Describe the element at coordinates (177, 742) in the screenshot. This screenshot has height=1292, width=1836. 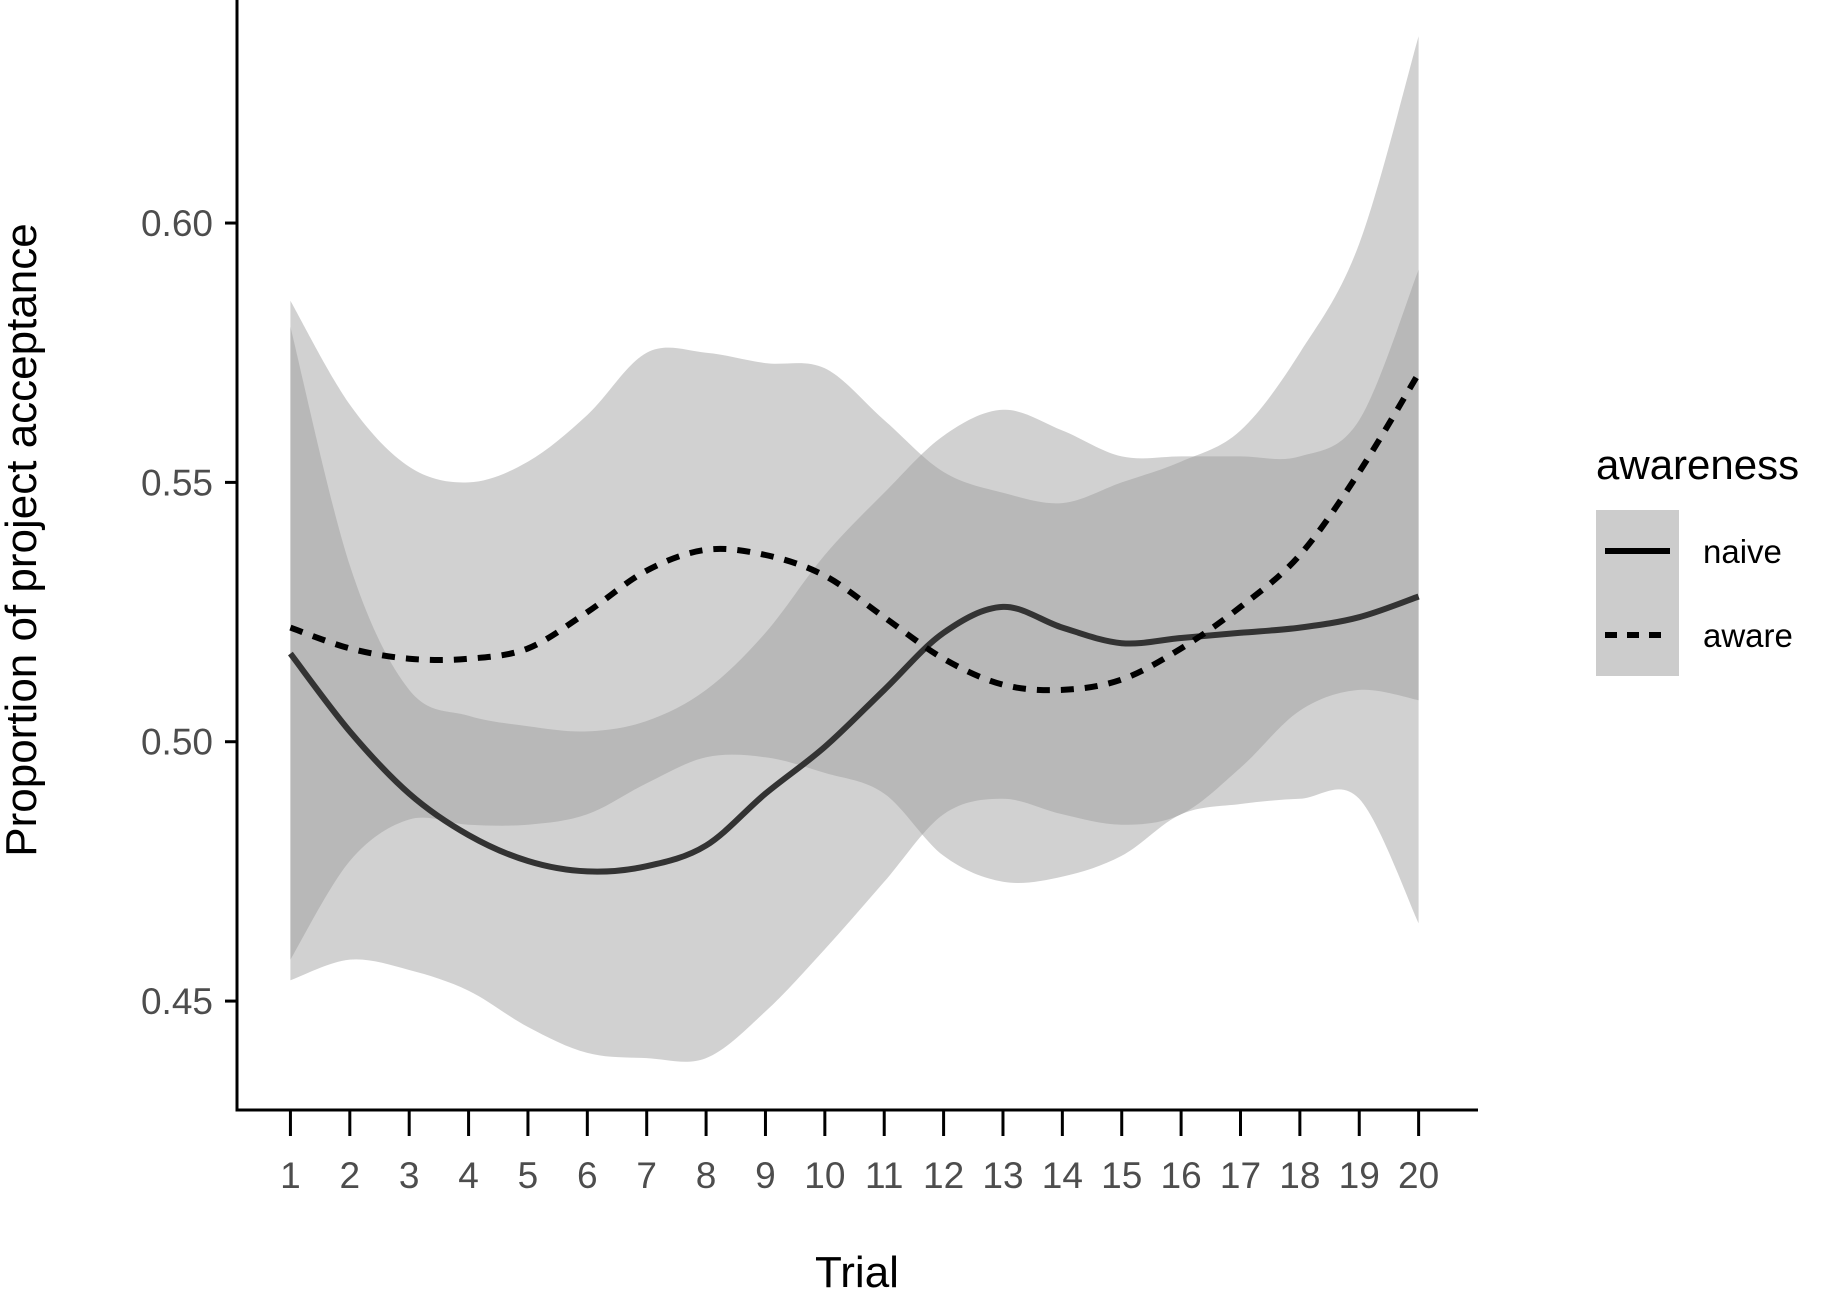
I see `y-tick-label: 0.50` at that location.